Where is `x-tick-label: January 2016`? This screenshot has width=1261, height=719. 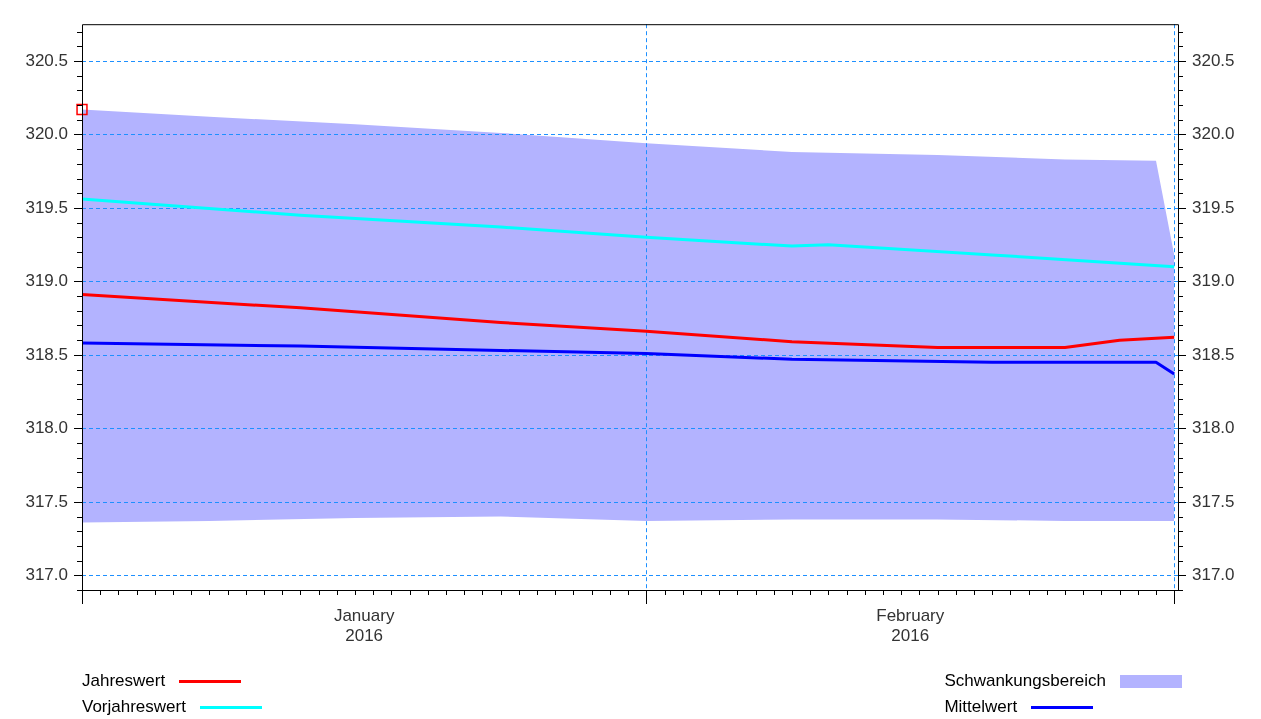 x-tick-label: January 2016 is located at coordinates (364, 625).